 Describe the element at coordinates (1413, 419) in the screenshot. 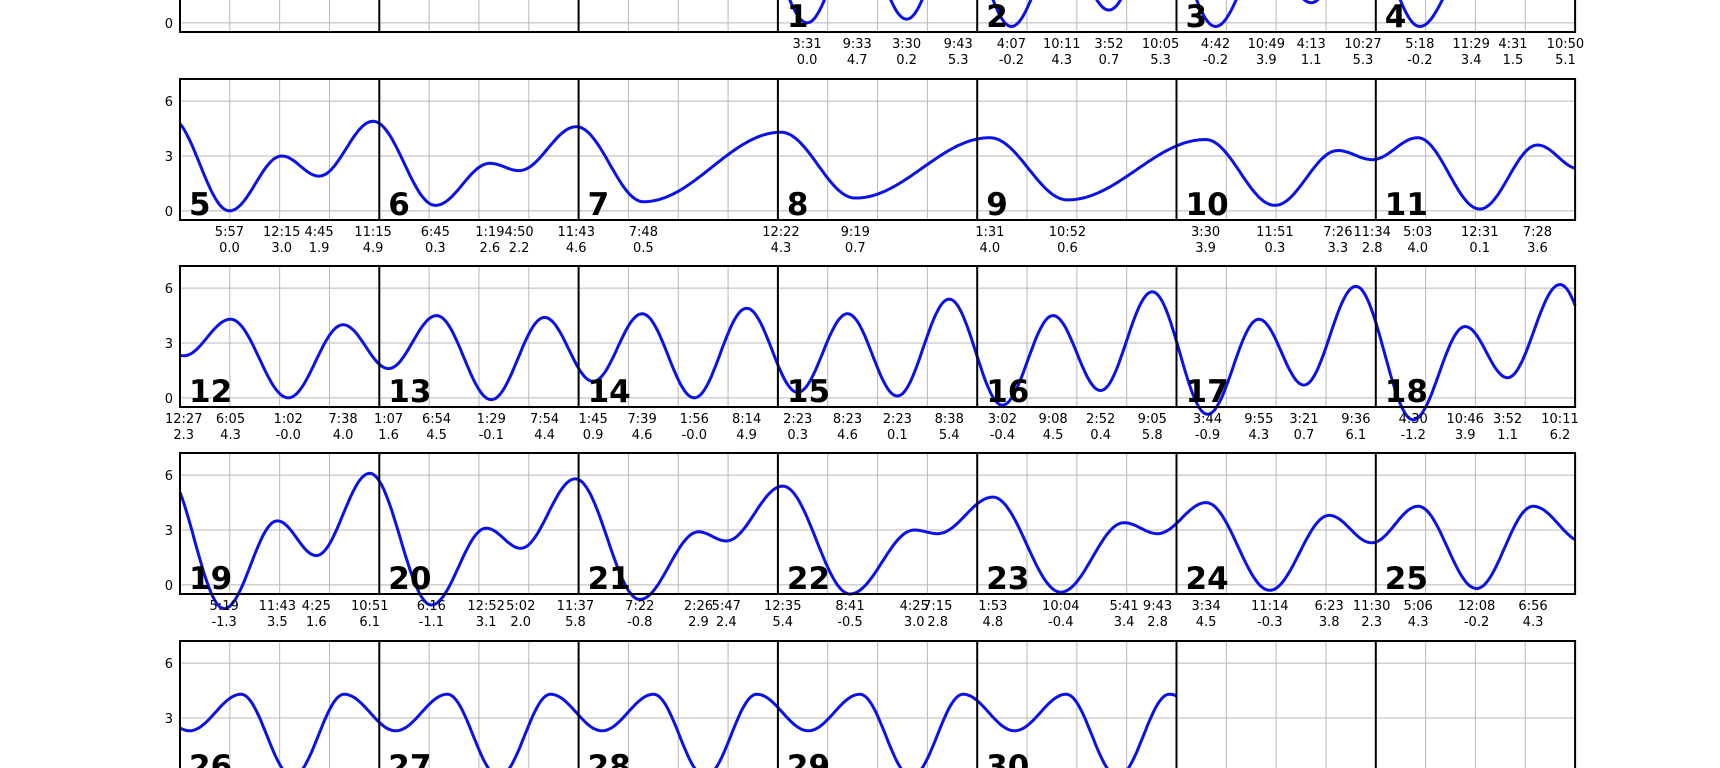

I see `extreme-time: 4:30` at that location.